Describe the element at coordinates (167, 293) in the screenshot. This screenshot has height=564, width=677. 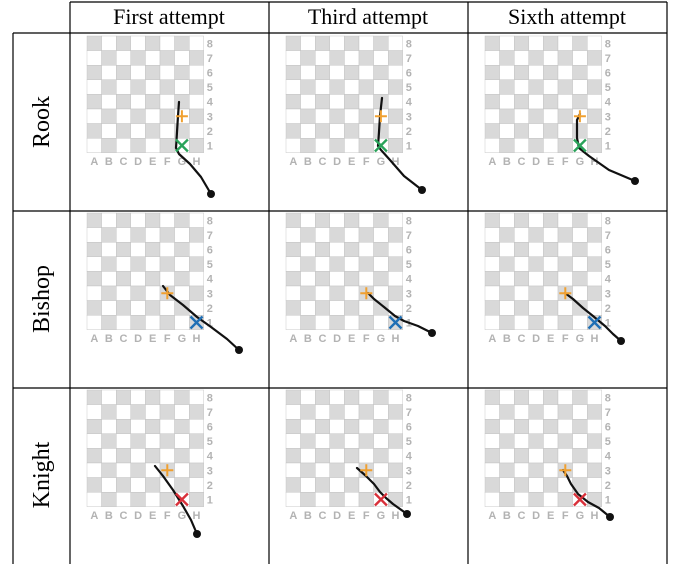
I see `start-plus-marker` at that location.